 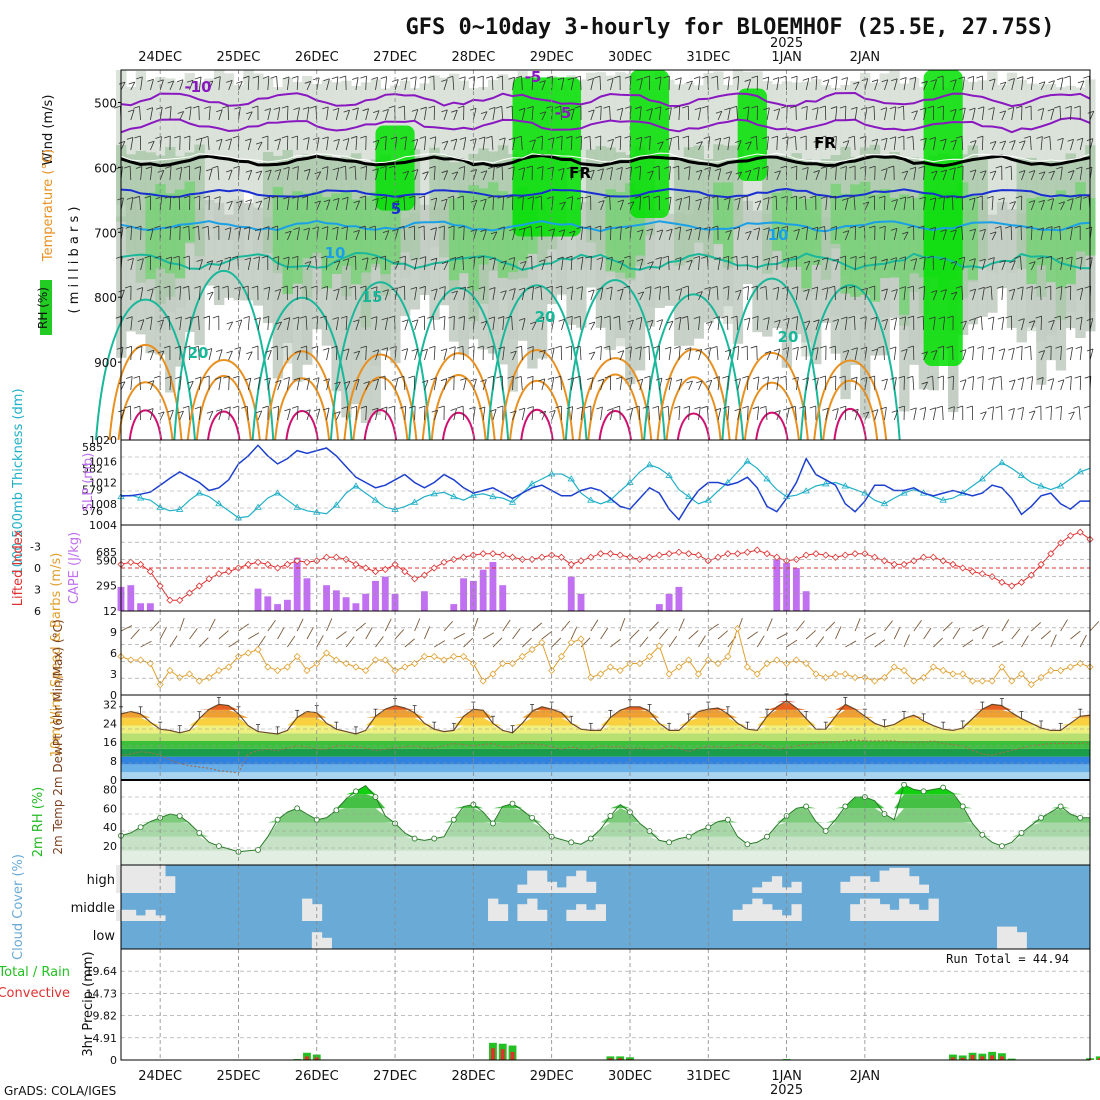 What do you see at coordinates (605, 768) in the screenshot?
I see `temp-fill-band` at bounding box center [605, 768].